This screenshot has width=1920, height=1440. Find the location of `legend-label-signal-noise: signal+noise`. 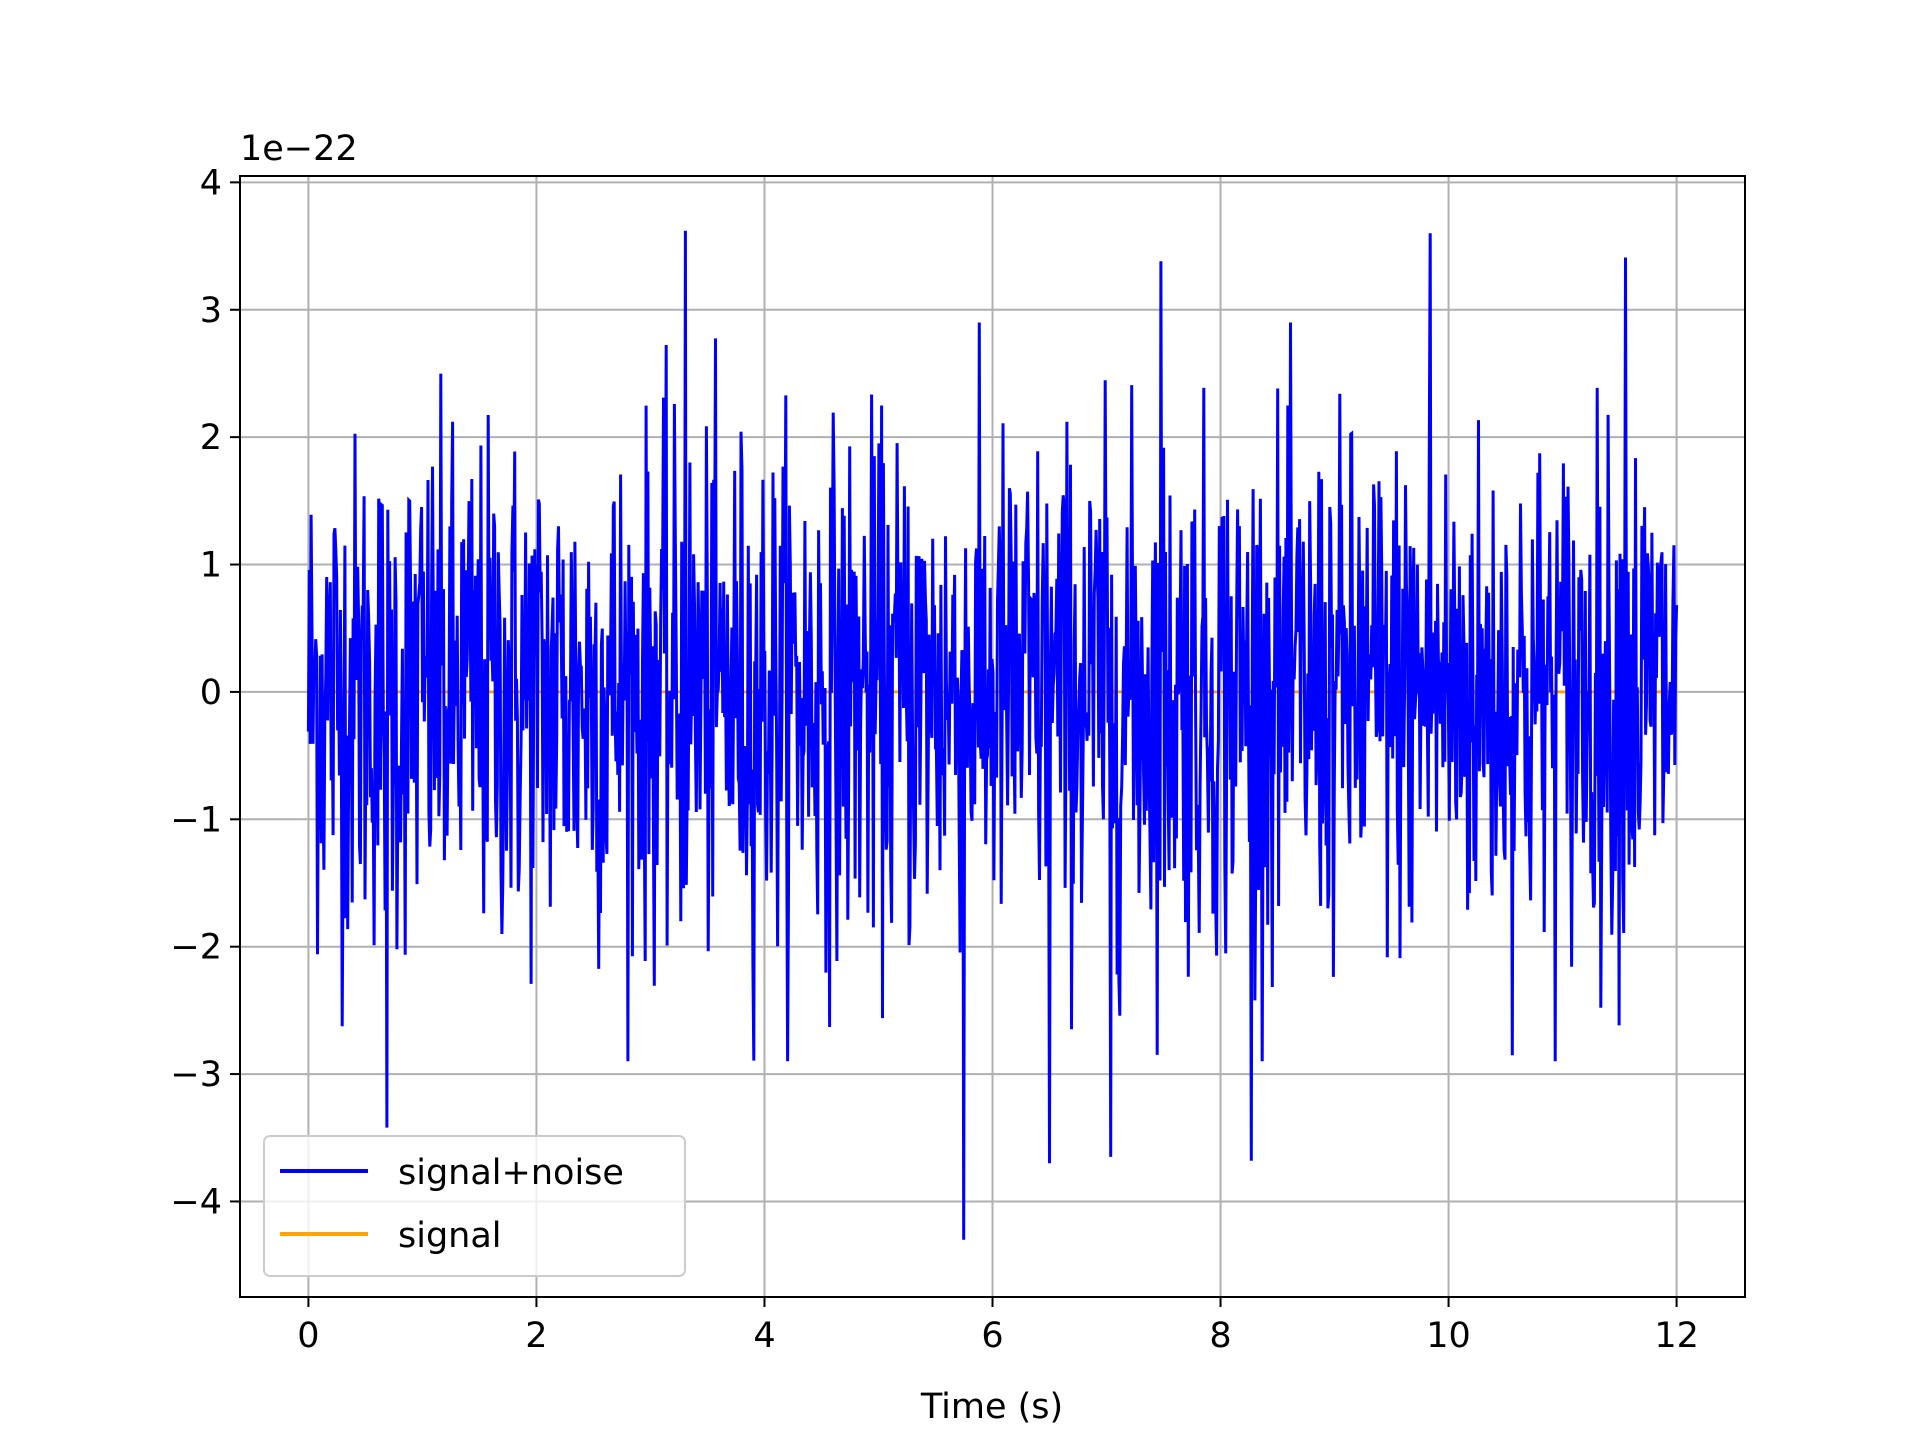

legend-label-signal-noise: signal+noise is located at coordinates (511, 1173).